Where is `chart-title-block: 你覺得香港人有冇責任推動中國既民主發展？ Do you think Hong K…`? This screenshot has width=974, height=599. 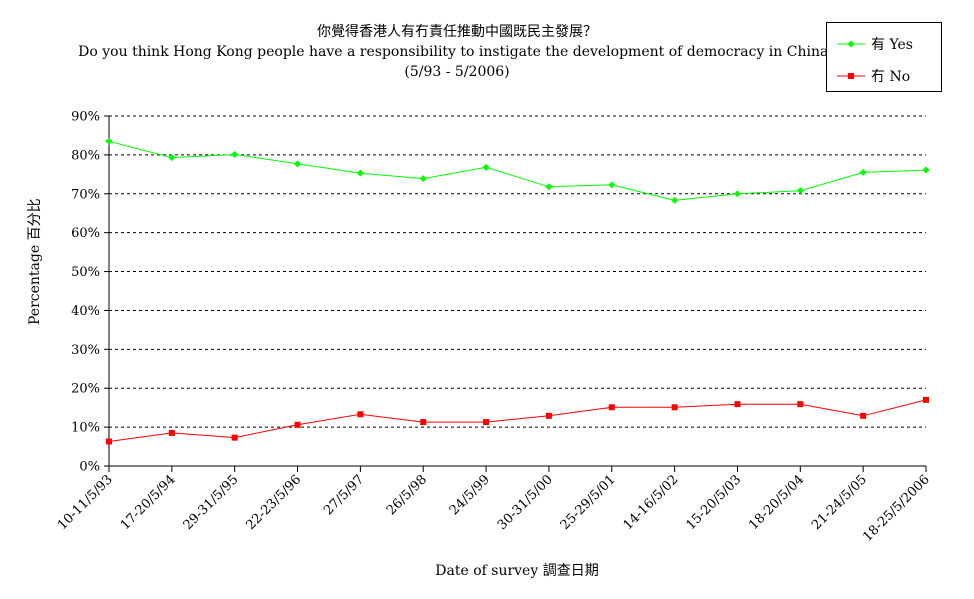
chart-title-block: 你覺得香港人有冇責任推動中國既民主發展？ Do you think Hong K… is located at coordinates (457, 52).